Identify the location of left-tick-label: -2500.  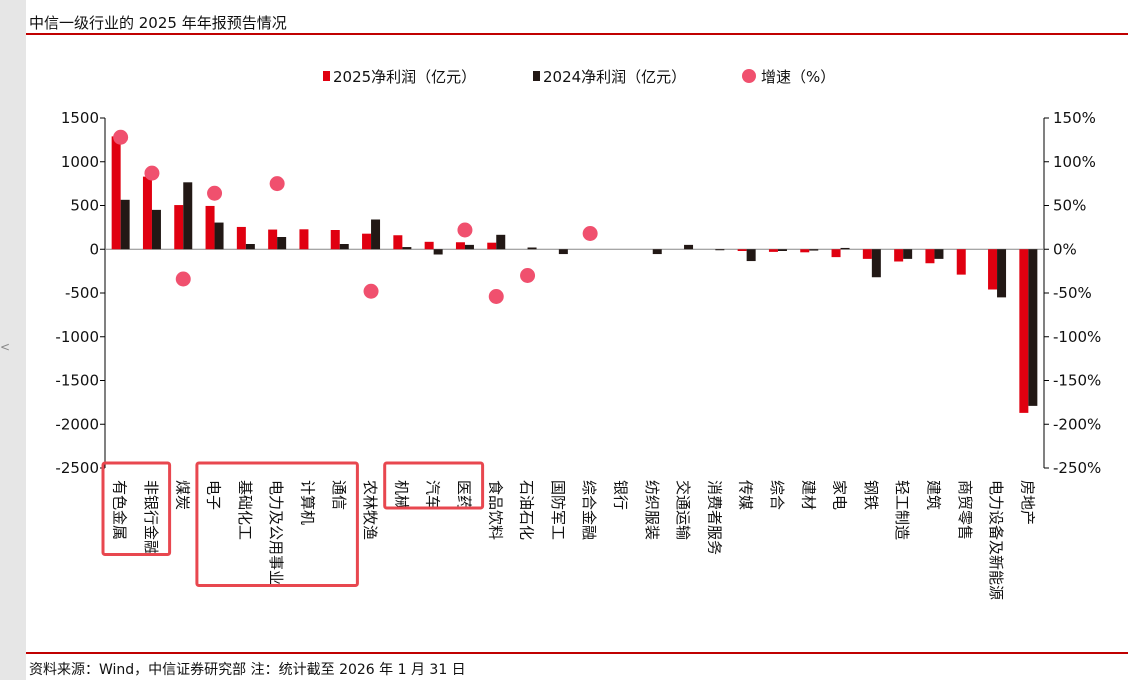
(77, 468).